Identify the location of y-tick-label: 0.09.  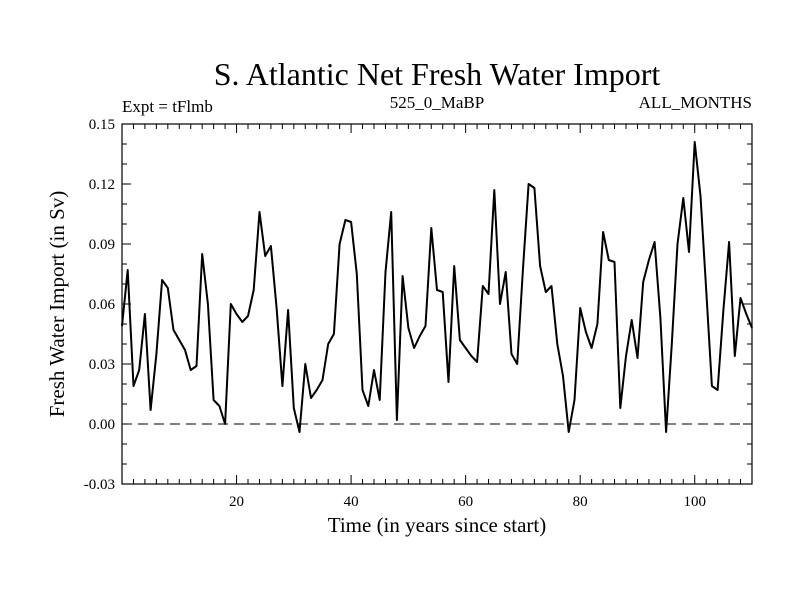
(102, 245).